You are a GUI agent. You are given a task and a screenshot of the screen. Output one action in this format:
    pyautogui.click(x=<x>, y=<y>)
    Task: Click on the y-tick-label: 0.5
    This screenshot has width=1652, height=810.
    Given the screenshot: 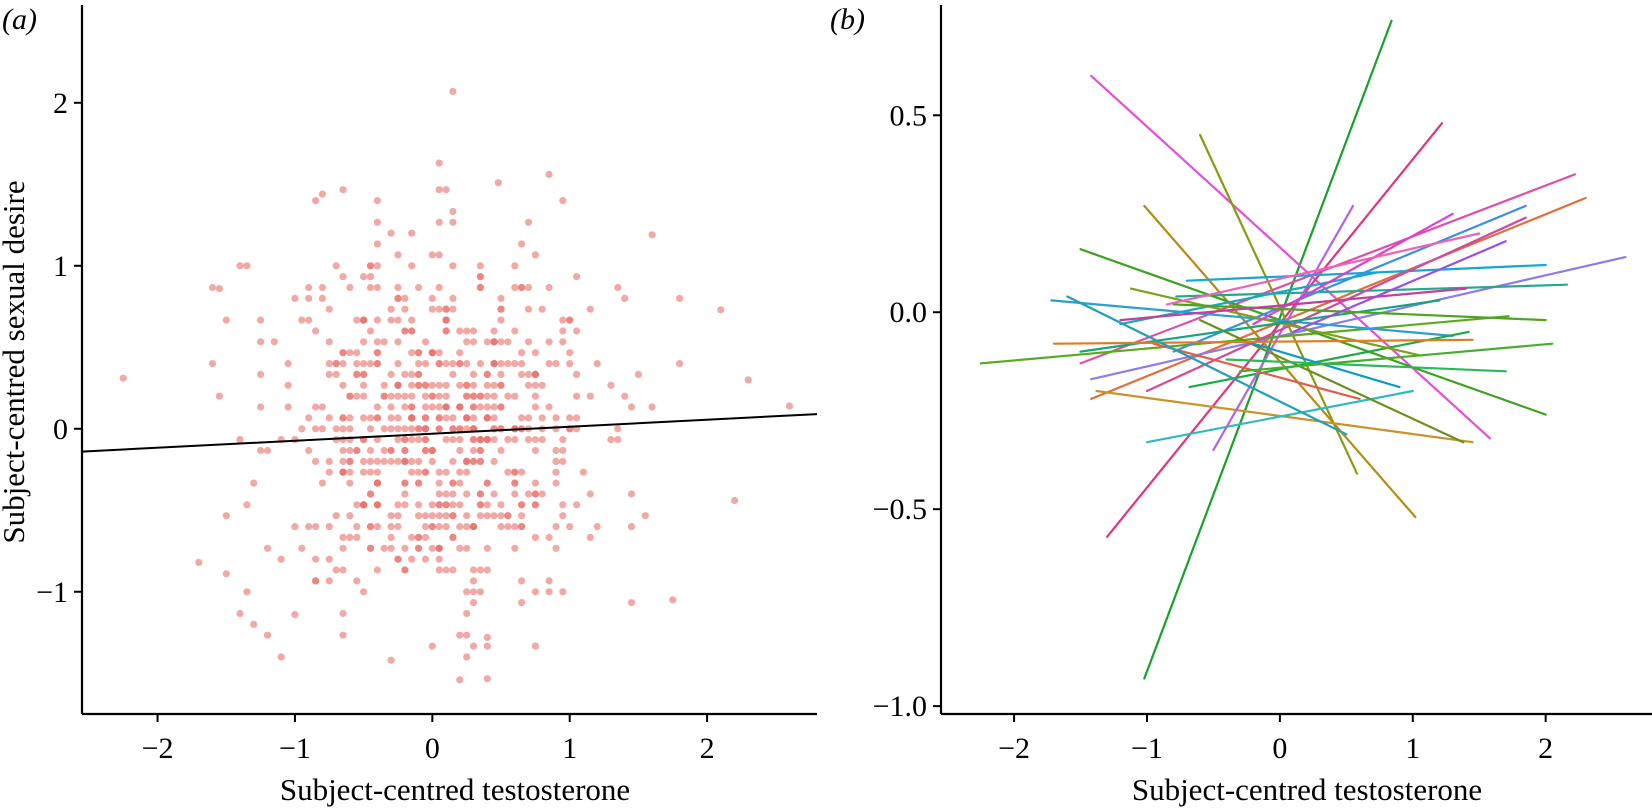 What is the action you would take?
    pyautogui.click(x=909, y=115)
    